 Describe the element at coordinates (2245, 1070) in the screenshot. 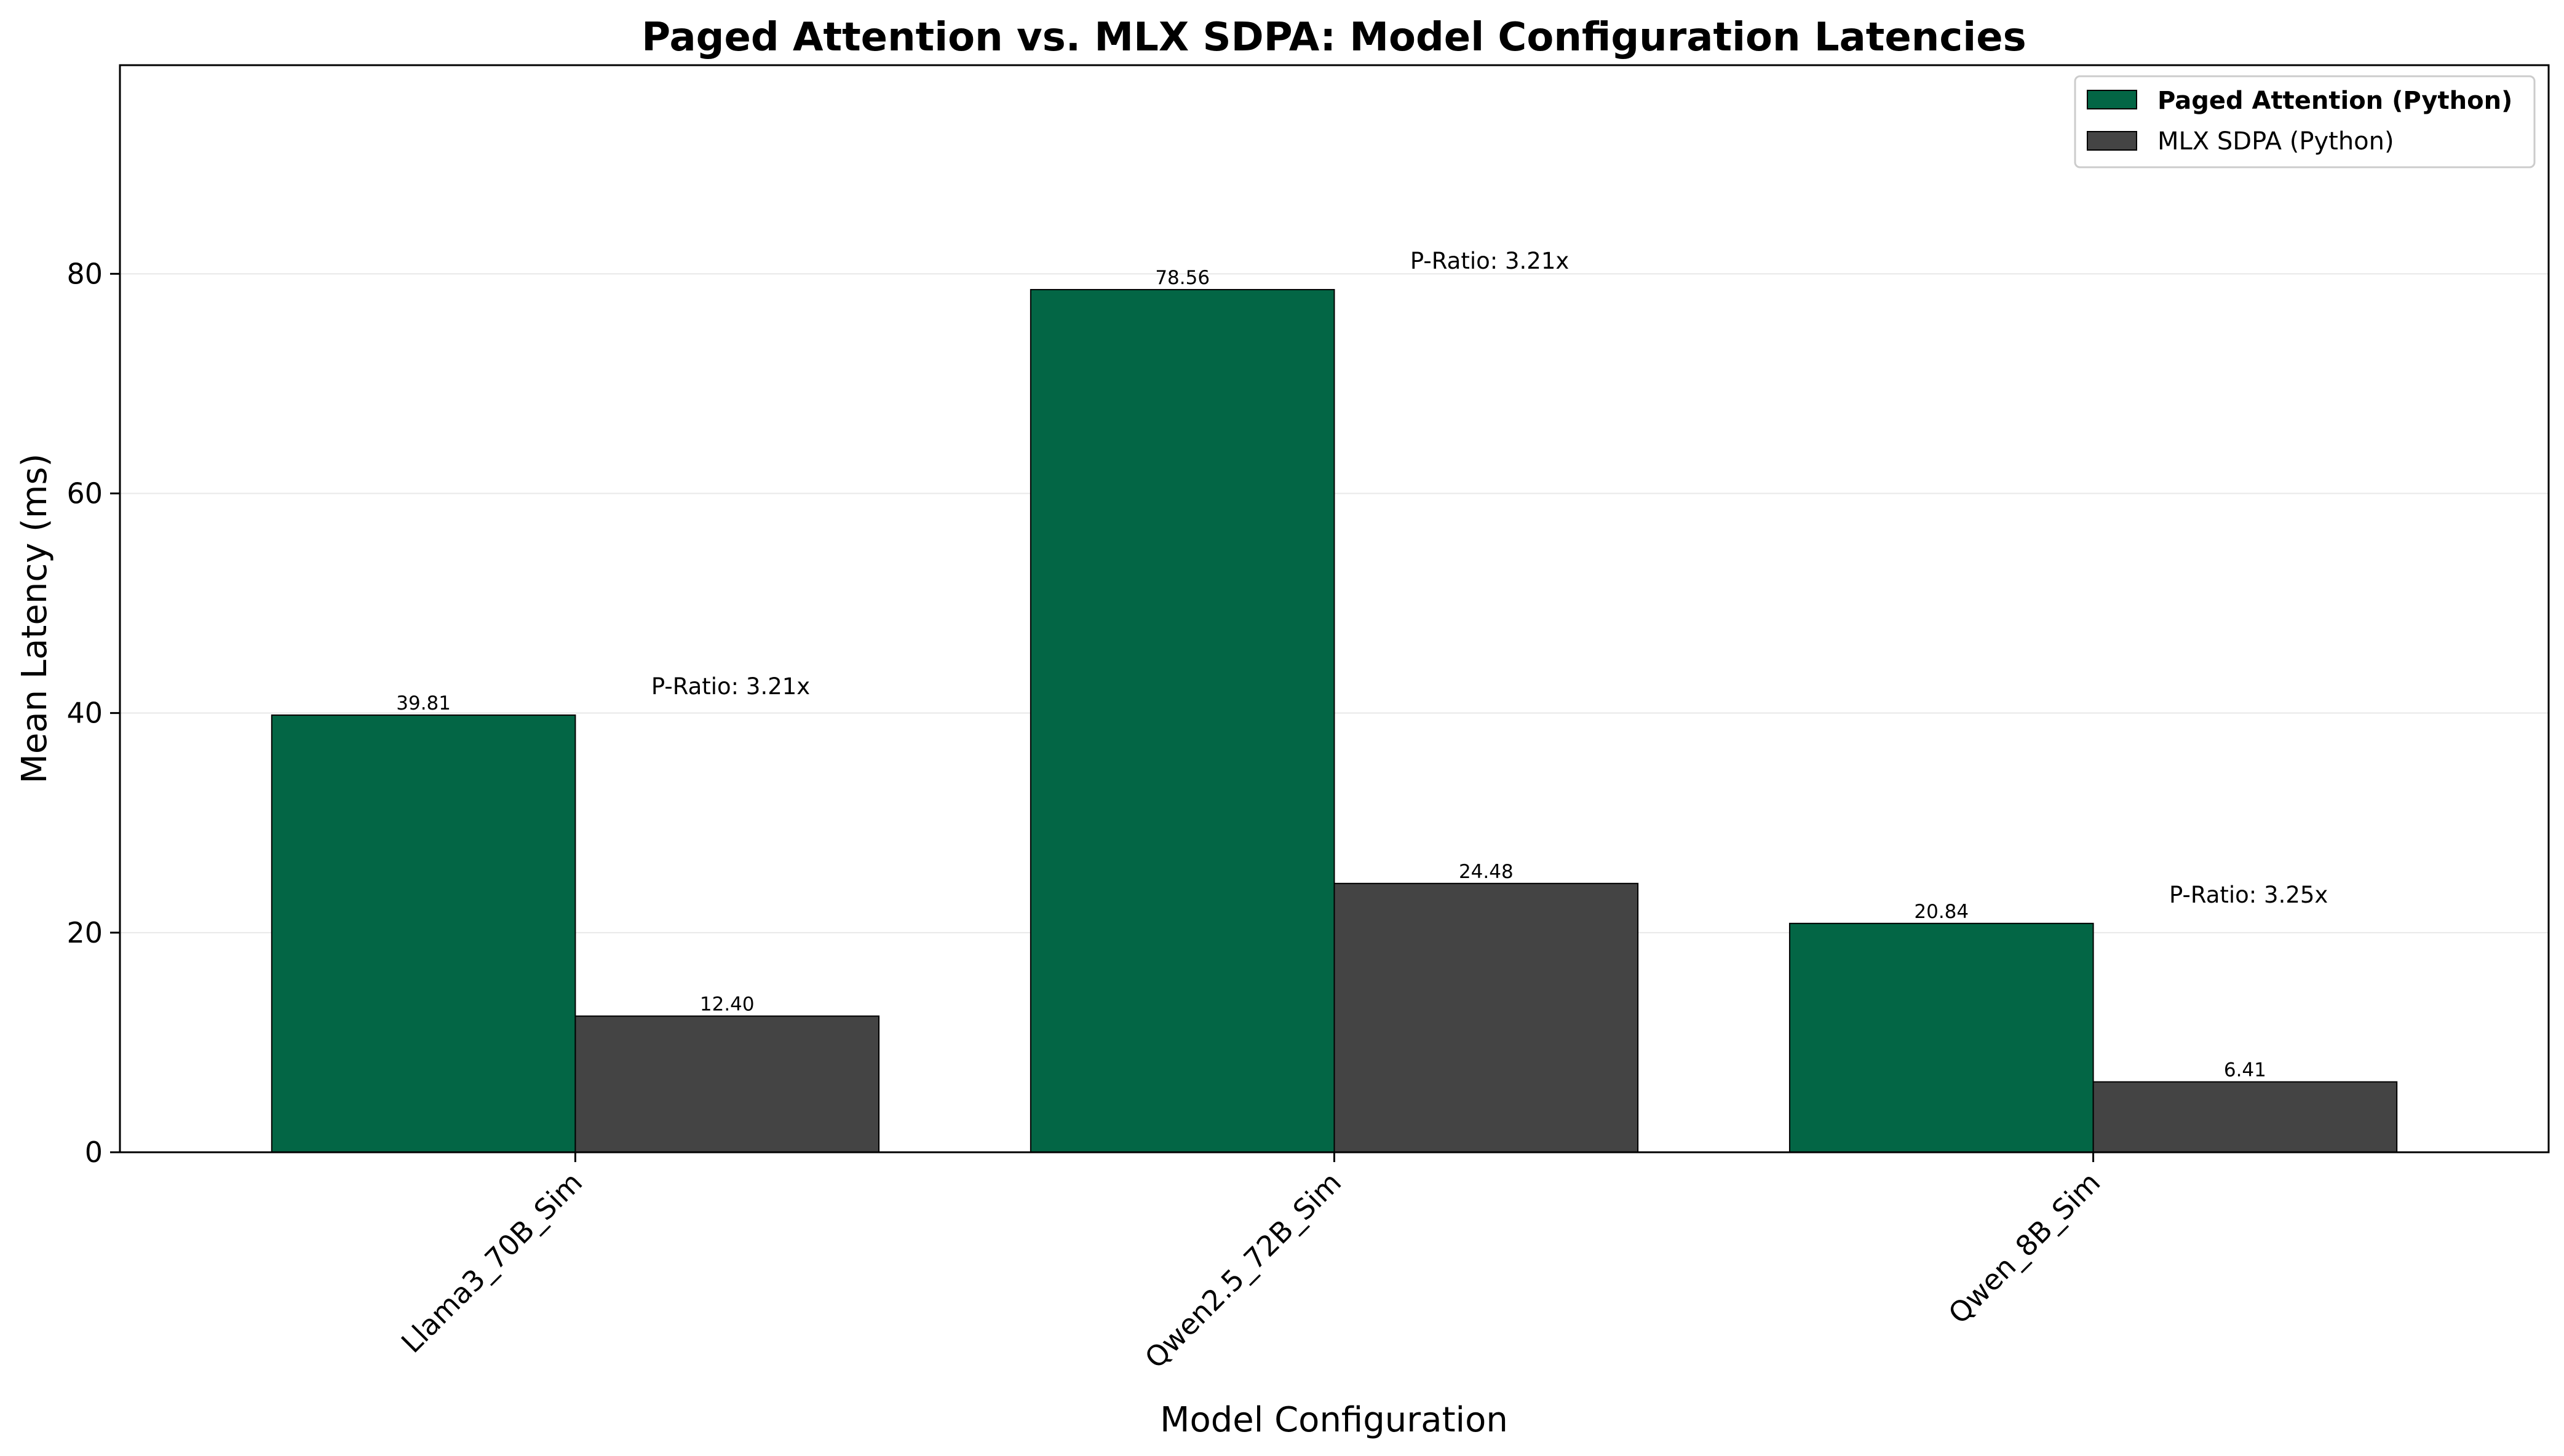

I see `data-label-s1-Qwen_8B_Sim: 6.41` at that location.